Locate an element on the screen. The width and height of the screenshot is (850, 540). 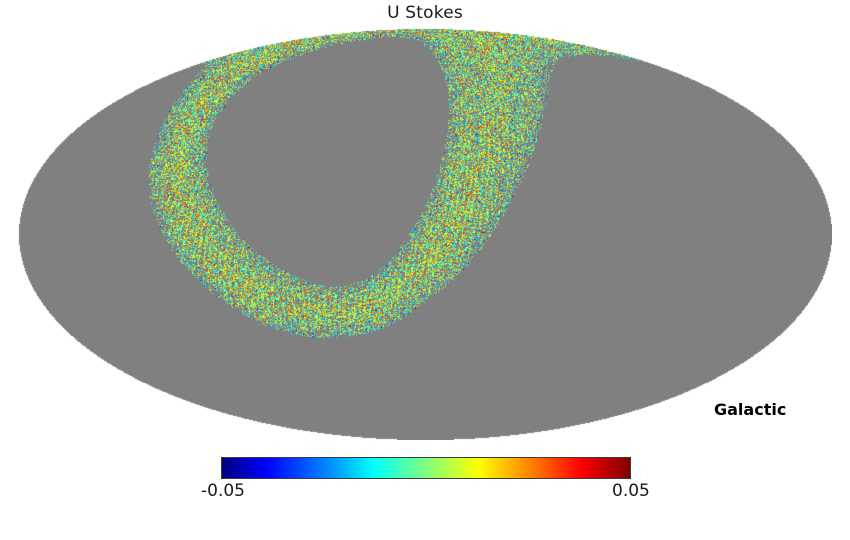
coordinate-system-label: Galactic is located at coordinates (750, 409).